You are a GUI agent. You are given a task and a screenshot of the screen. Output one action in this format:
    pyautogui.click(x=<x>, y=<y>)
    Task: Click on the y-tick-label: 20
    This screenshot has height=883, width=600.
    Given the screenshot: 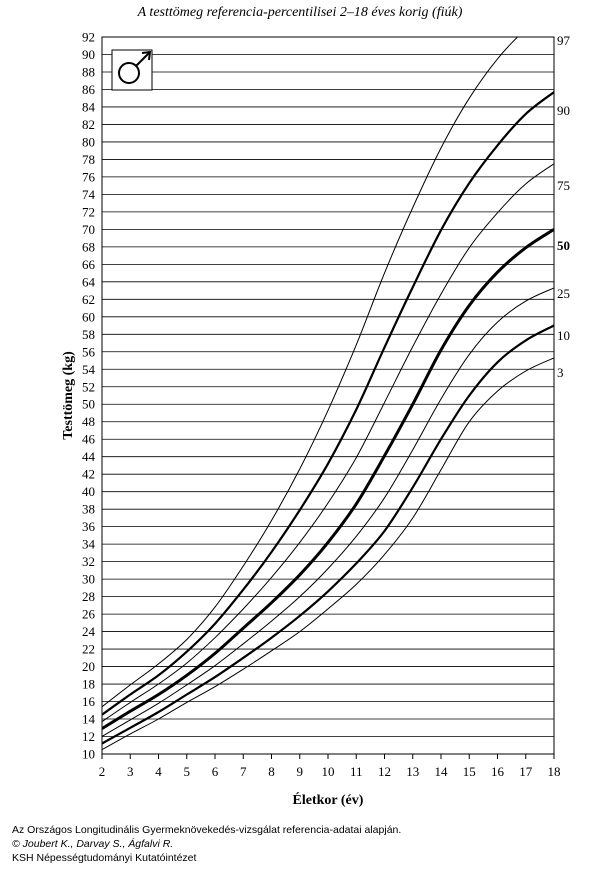 What is the action you would take?
    pyautogui.click(x=88, y=666)
    